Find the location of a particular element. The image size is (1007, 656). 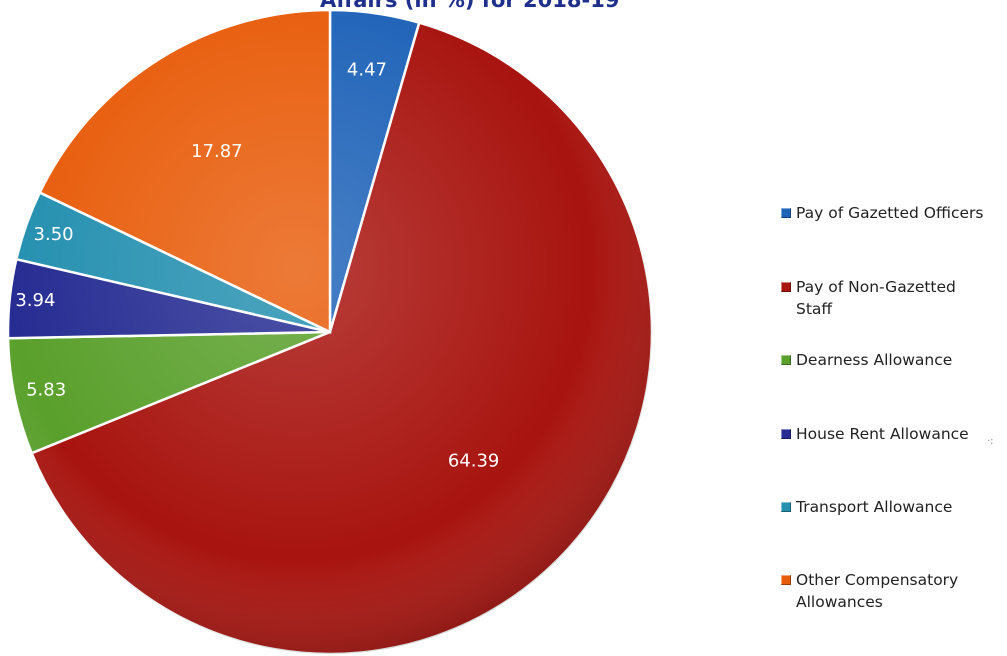

legend-item-pay-non-gazetted: Pay of Non-Gazetted Staff is located at coordinates (888, 298).